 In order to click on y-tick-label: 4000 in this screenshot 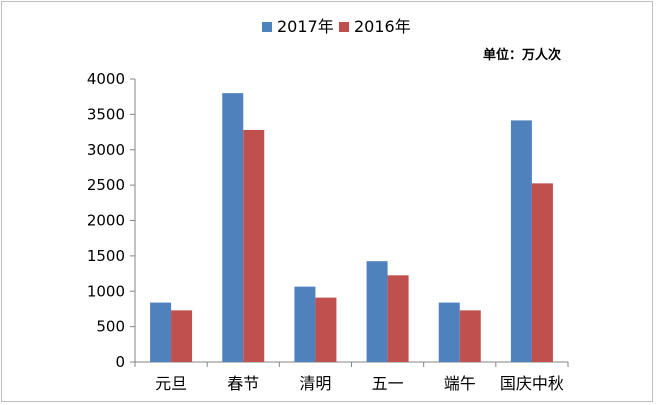, I will do `click(106, 79)`.